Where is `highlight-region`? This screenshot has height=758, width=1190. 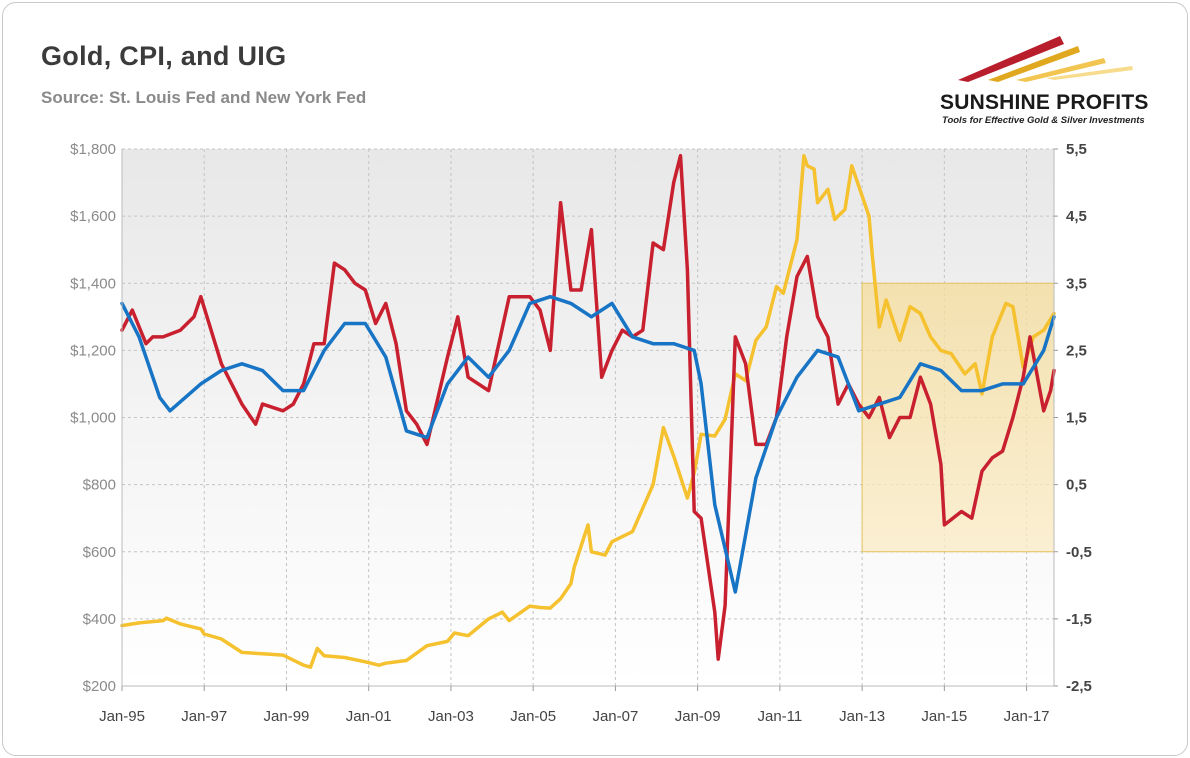 highlight-region is located at coordinates (958, 417).